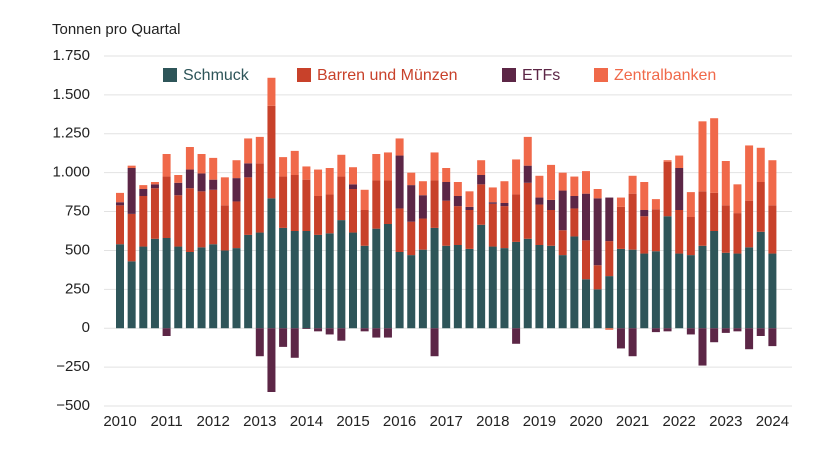 The image size is (840, 452). I want to click on y-tick-label: −250, so click(73, 366).